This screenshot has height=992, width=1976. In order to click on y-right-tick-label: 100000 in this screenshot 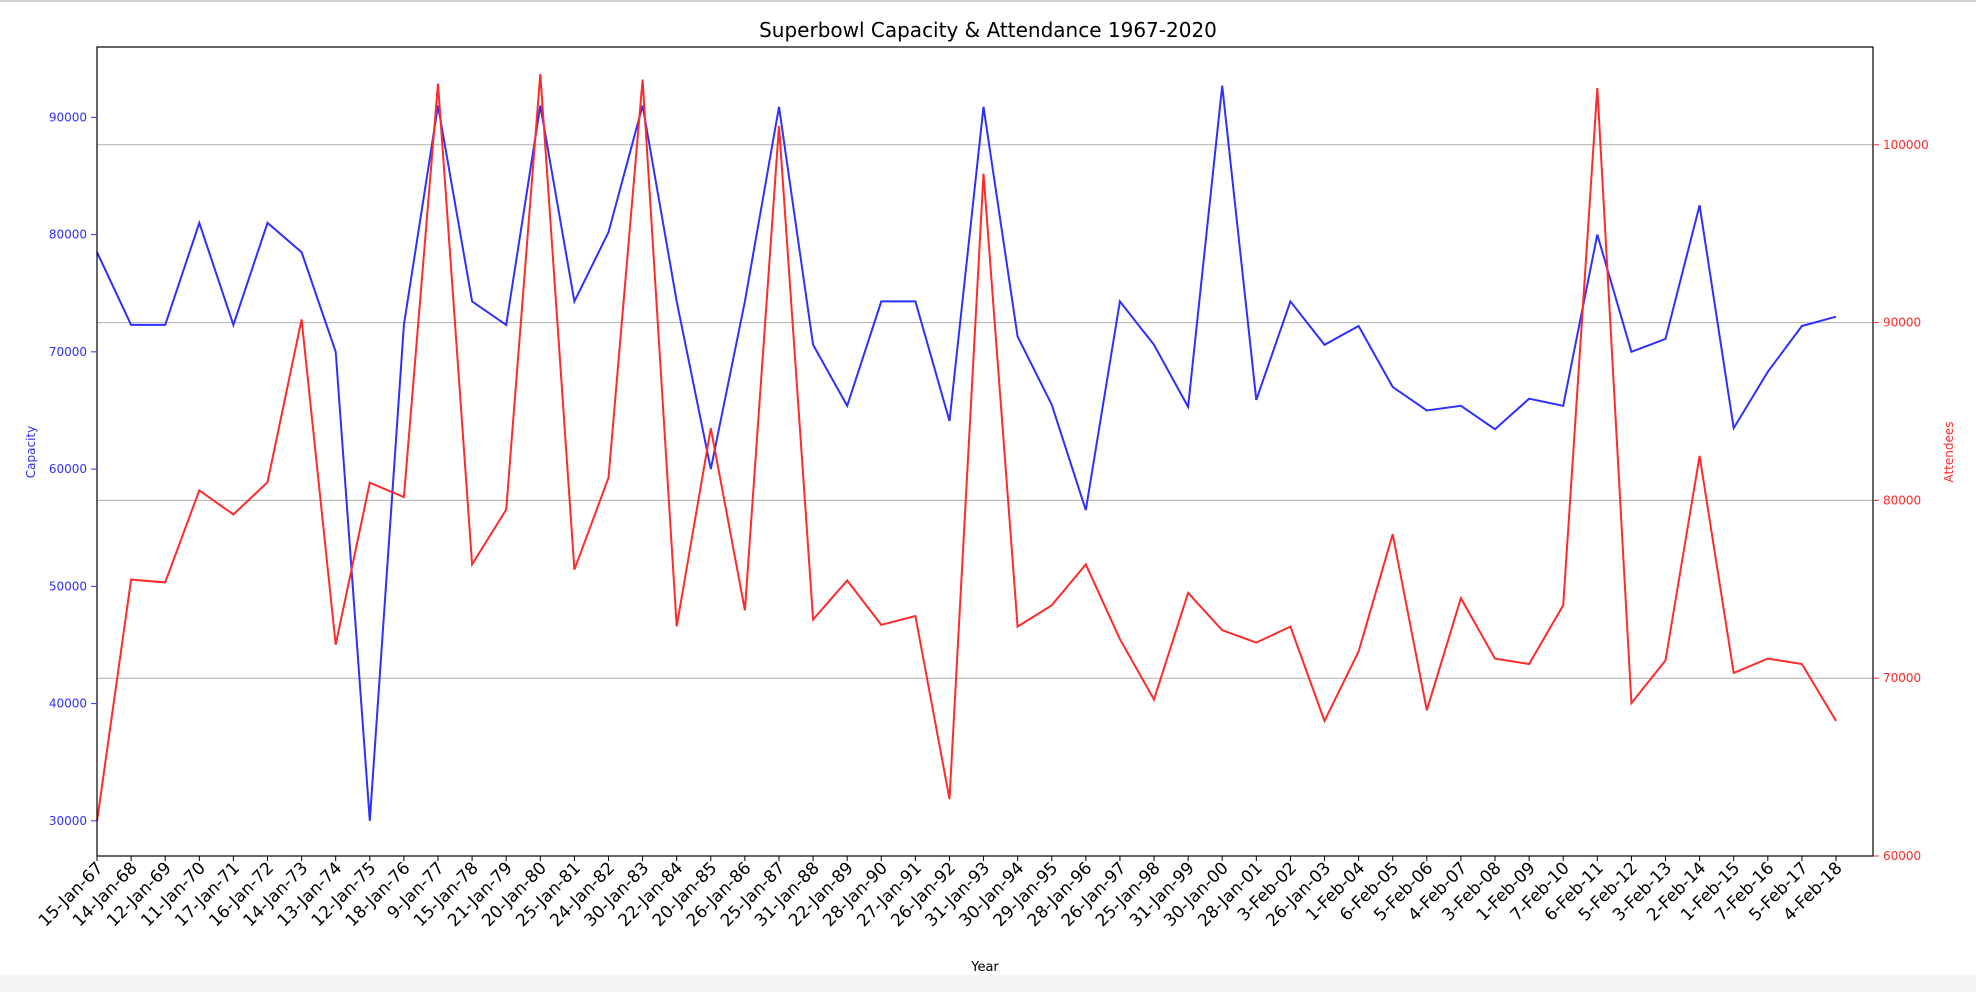, I will do `click(1906, 145)`.